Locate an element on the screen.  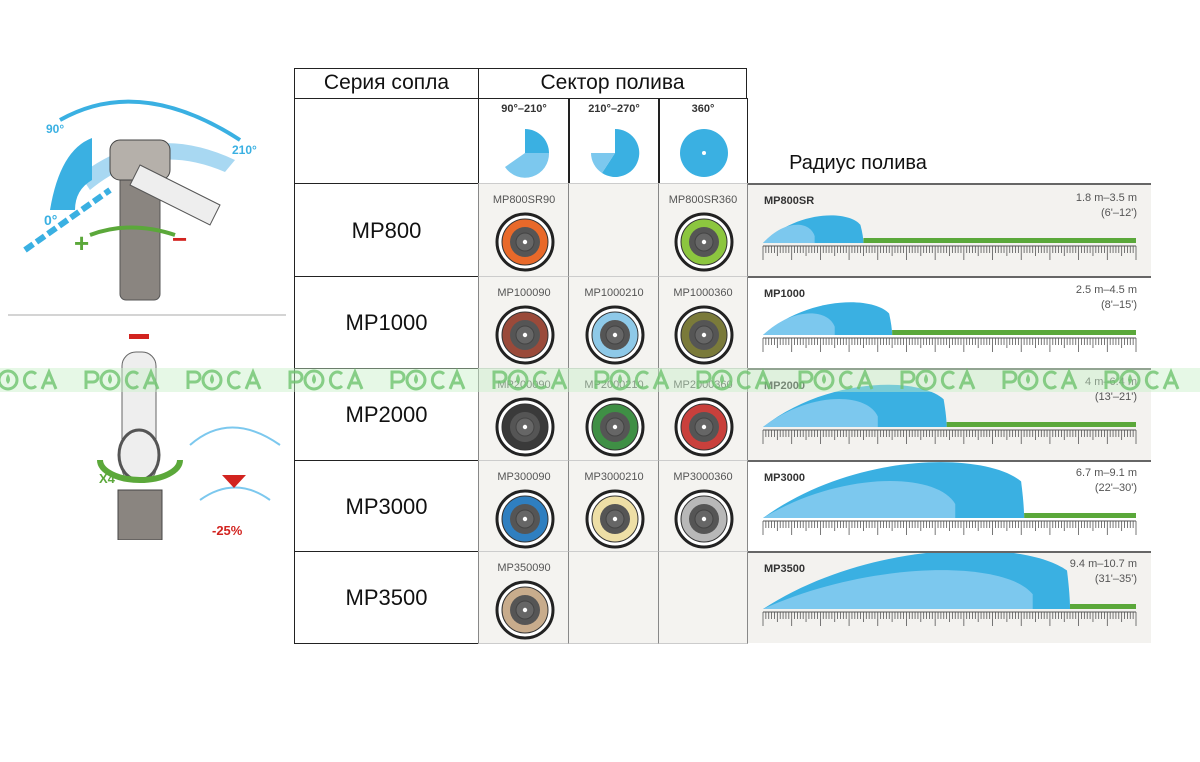
sector-label: 210°–270° is located at coordinates (614, 109).